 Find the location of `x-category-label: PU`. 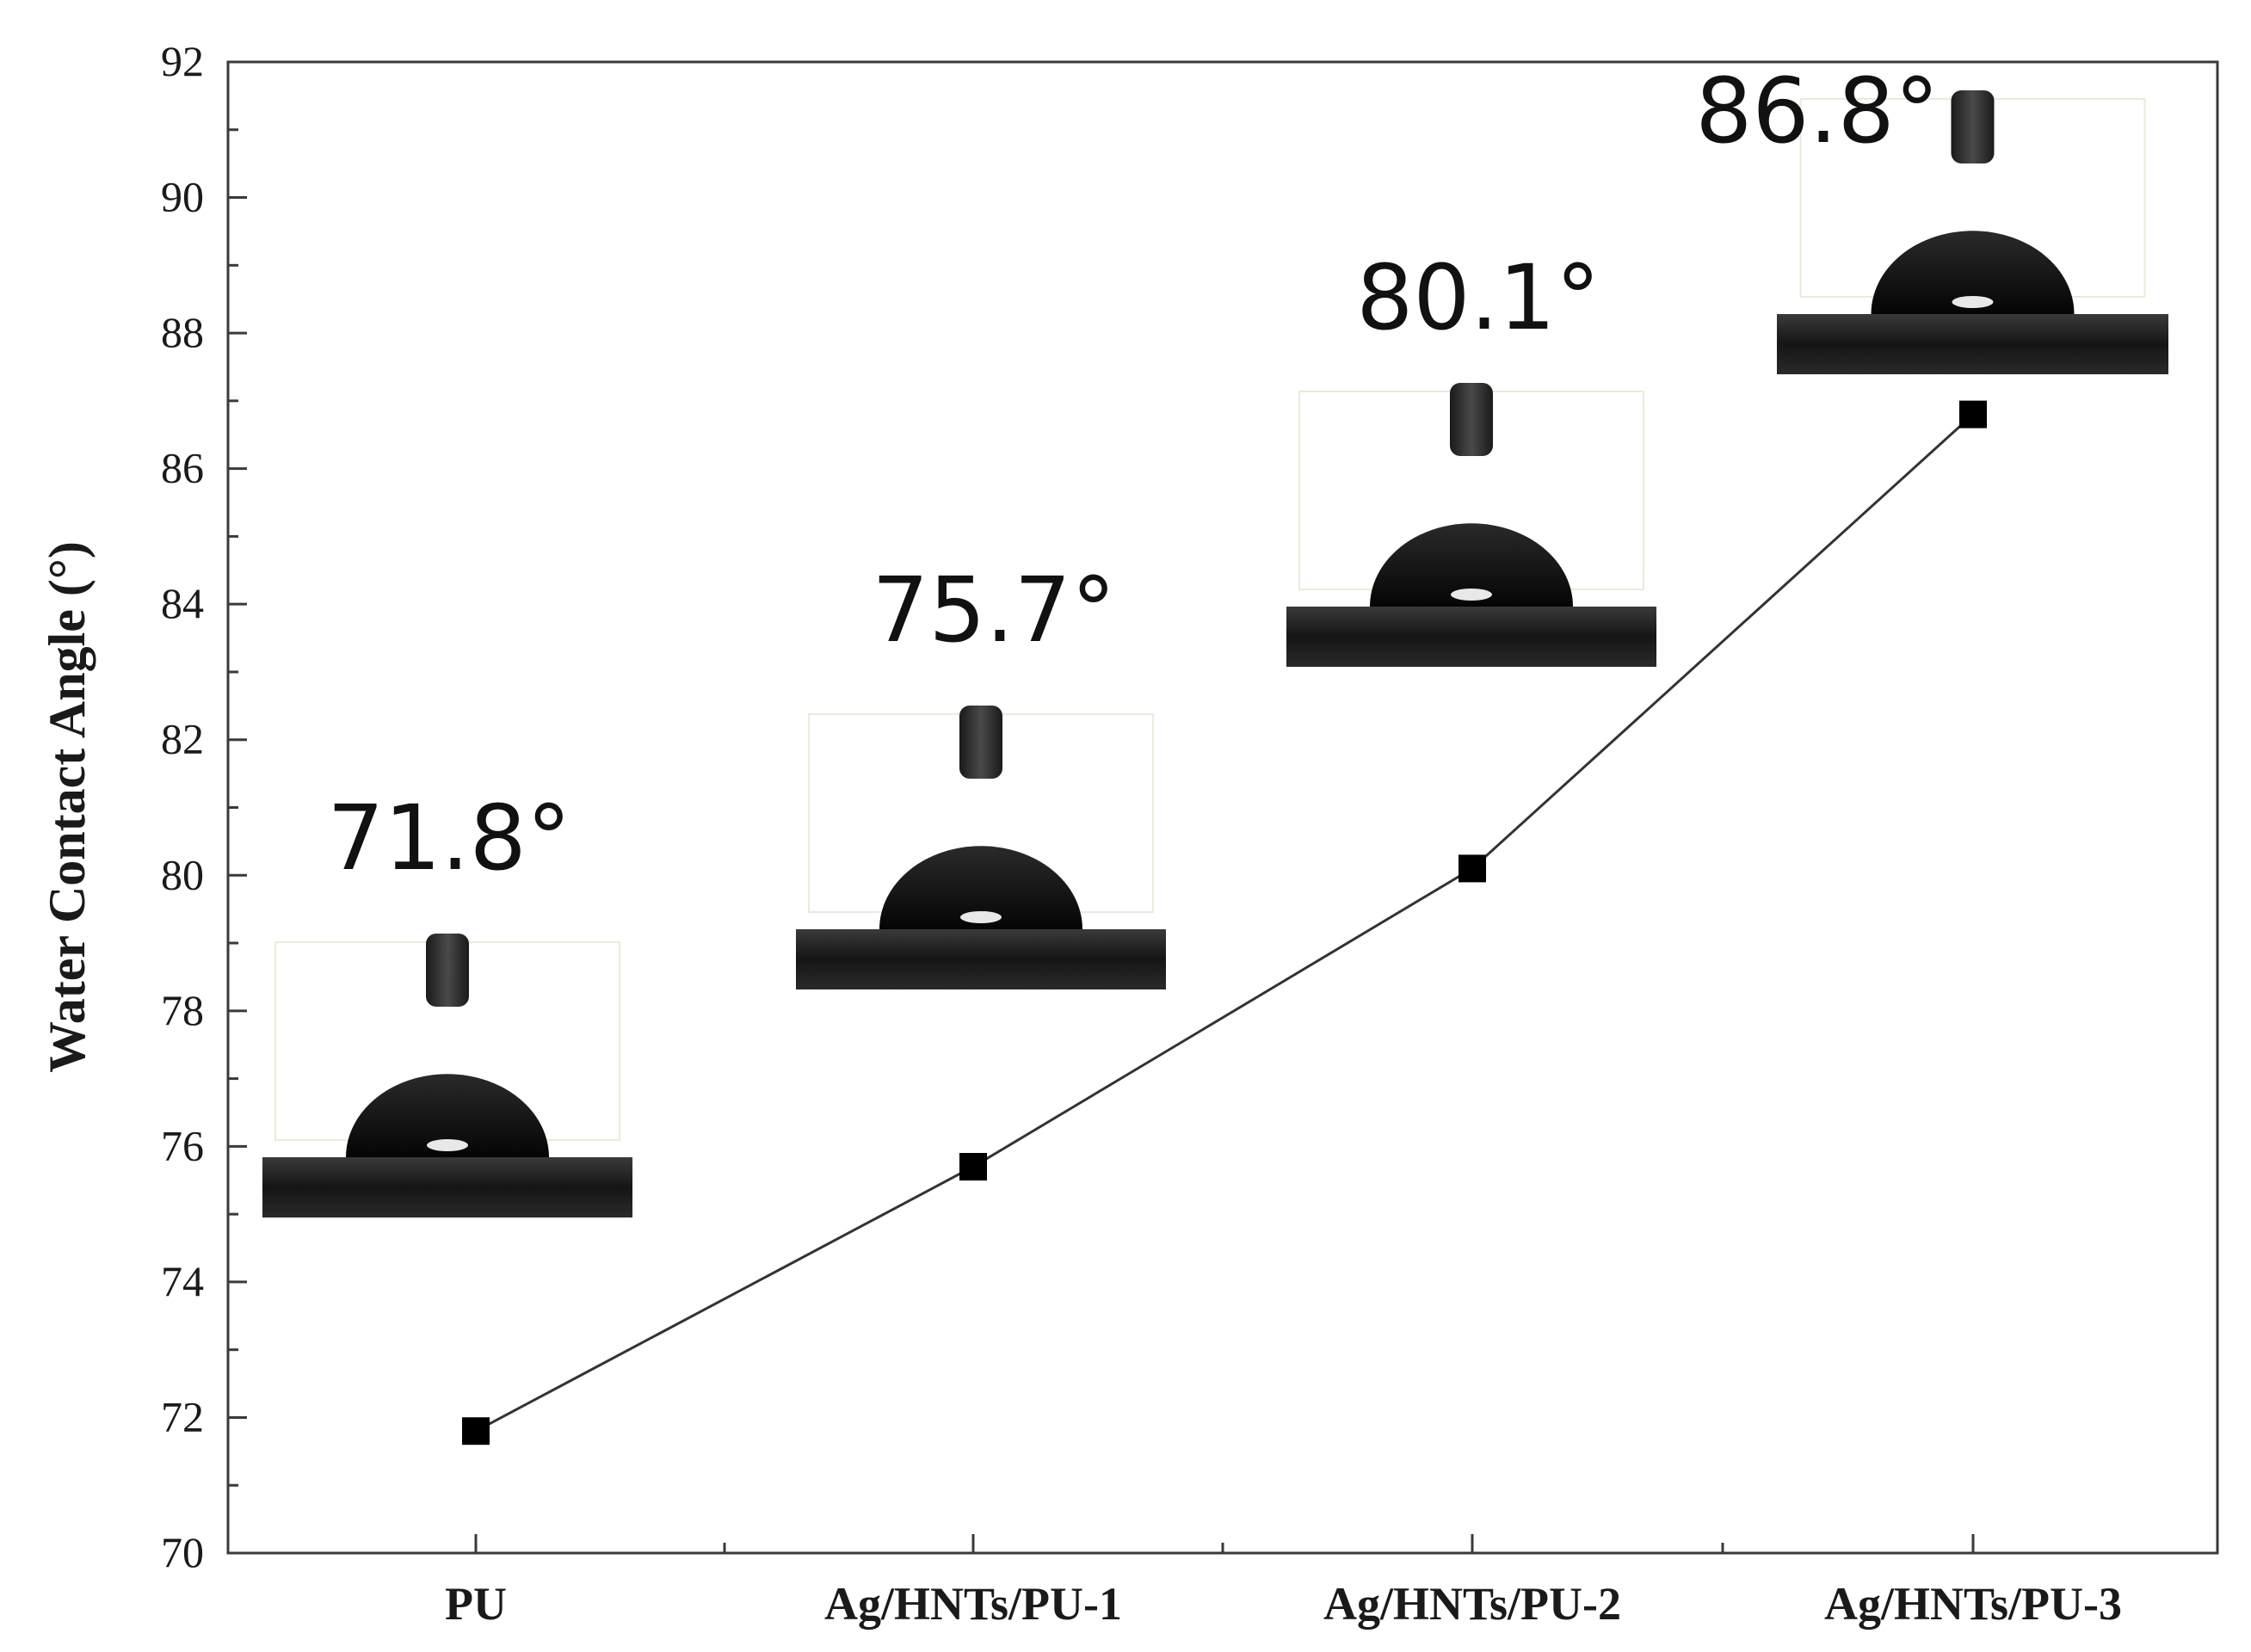

x-category-label: PU is located at coordinates (476, 1604).